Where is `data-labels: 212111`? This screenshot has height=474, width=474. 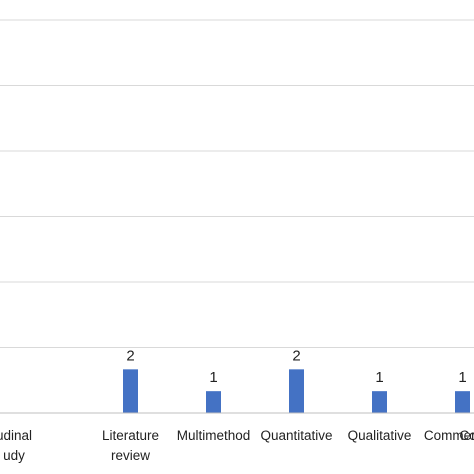 data-labels: 212111 is located at coordinates (296, 366).